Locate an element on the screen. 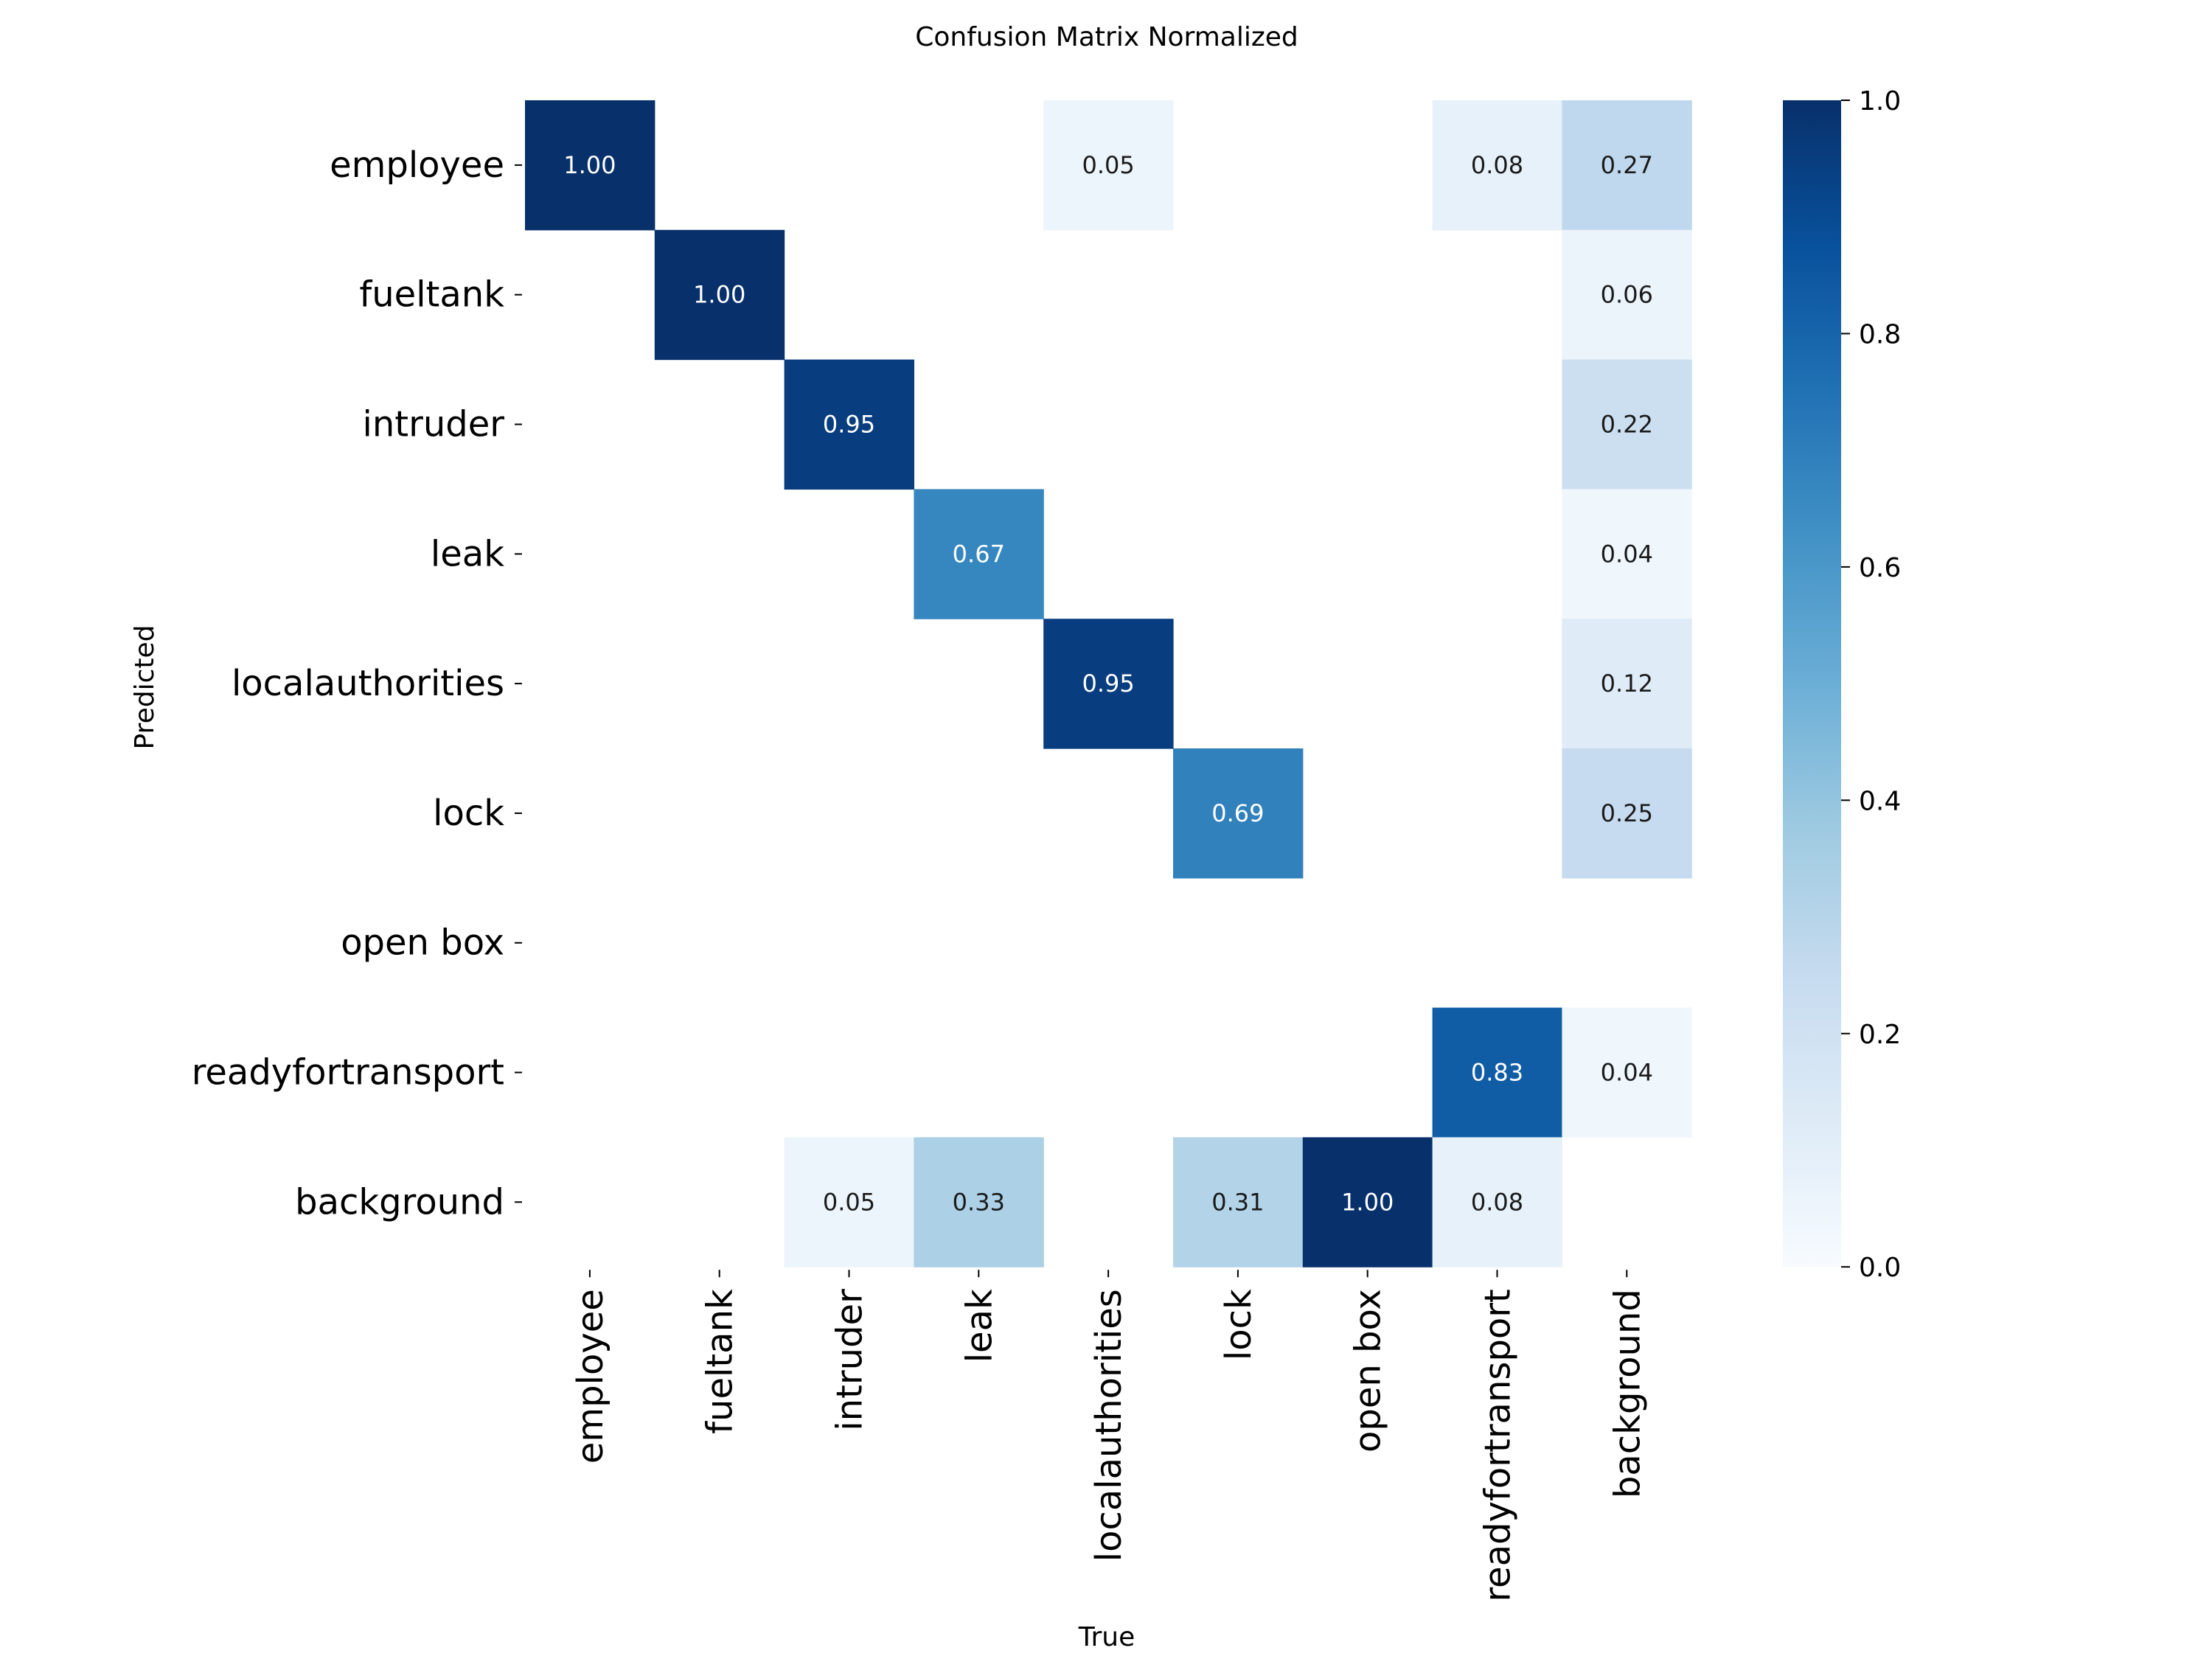 The image size is (2212, 1659). cell-value-label: 0.27 is located at coordinates (1627, 165).